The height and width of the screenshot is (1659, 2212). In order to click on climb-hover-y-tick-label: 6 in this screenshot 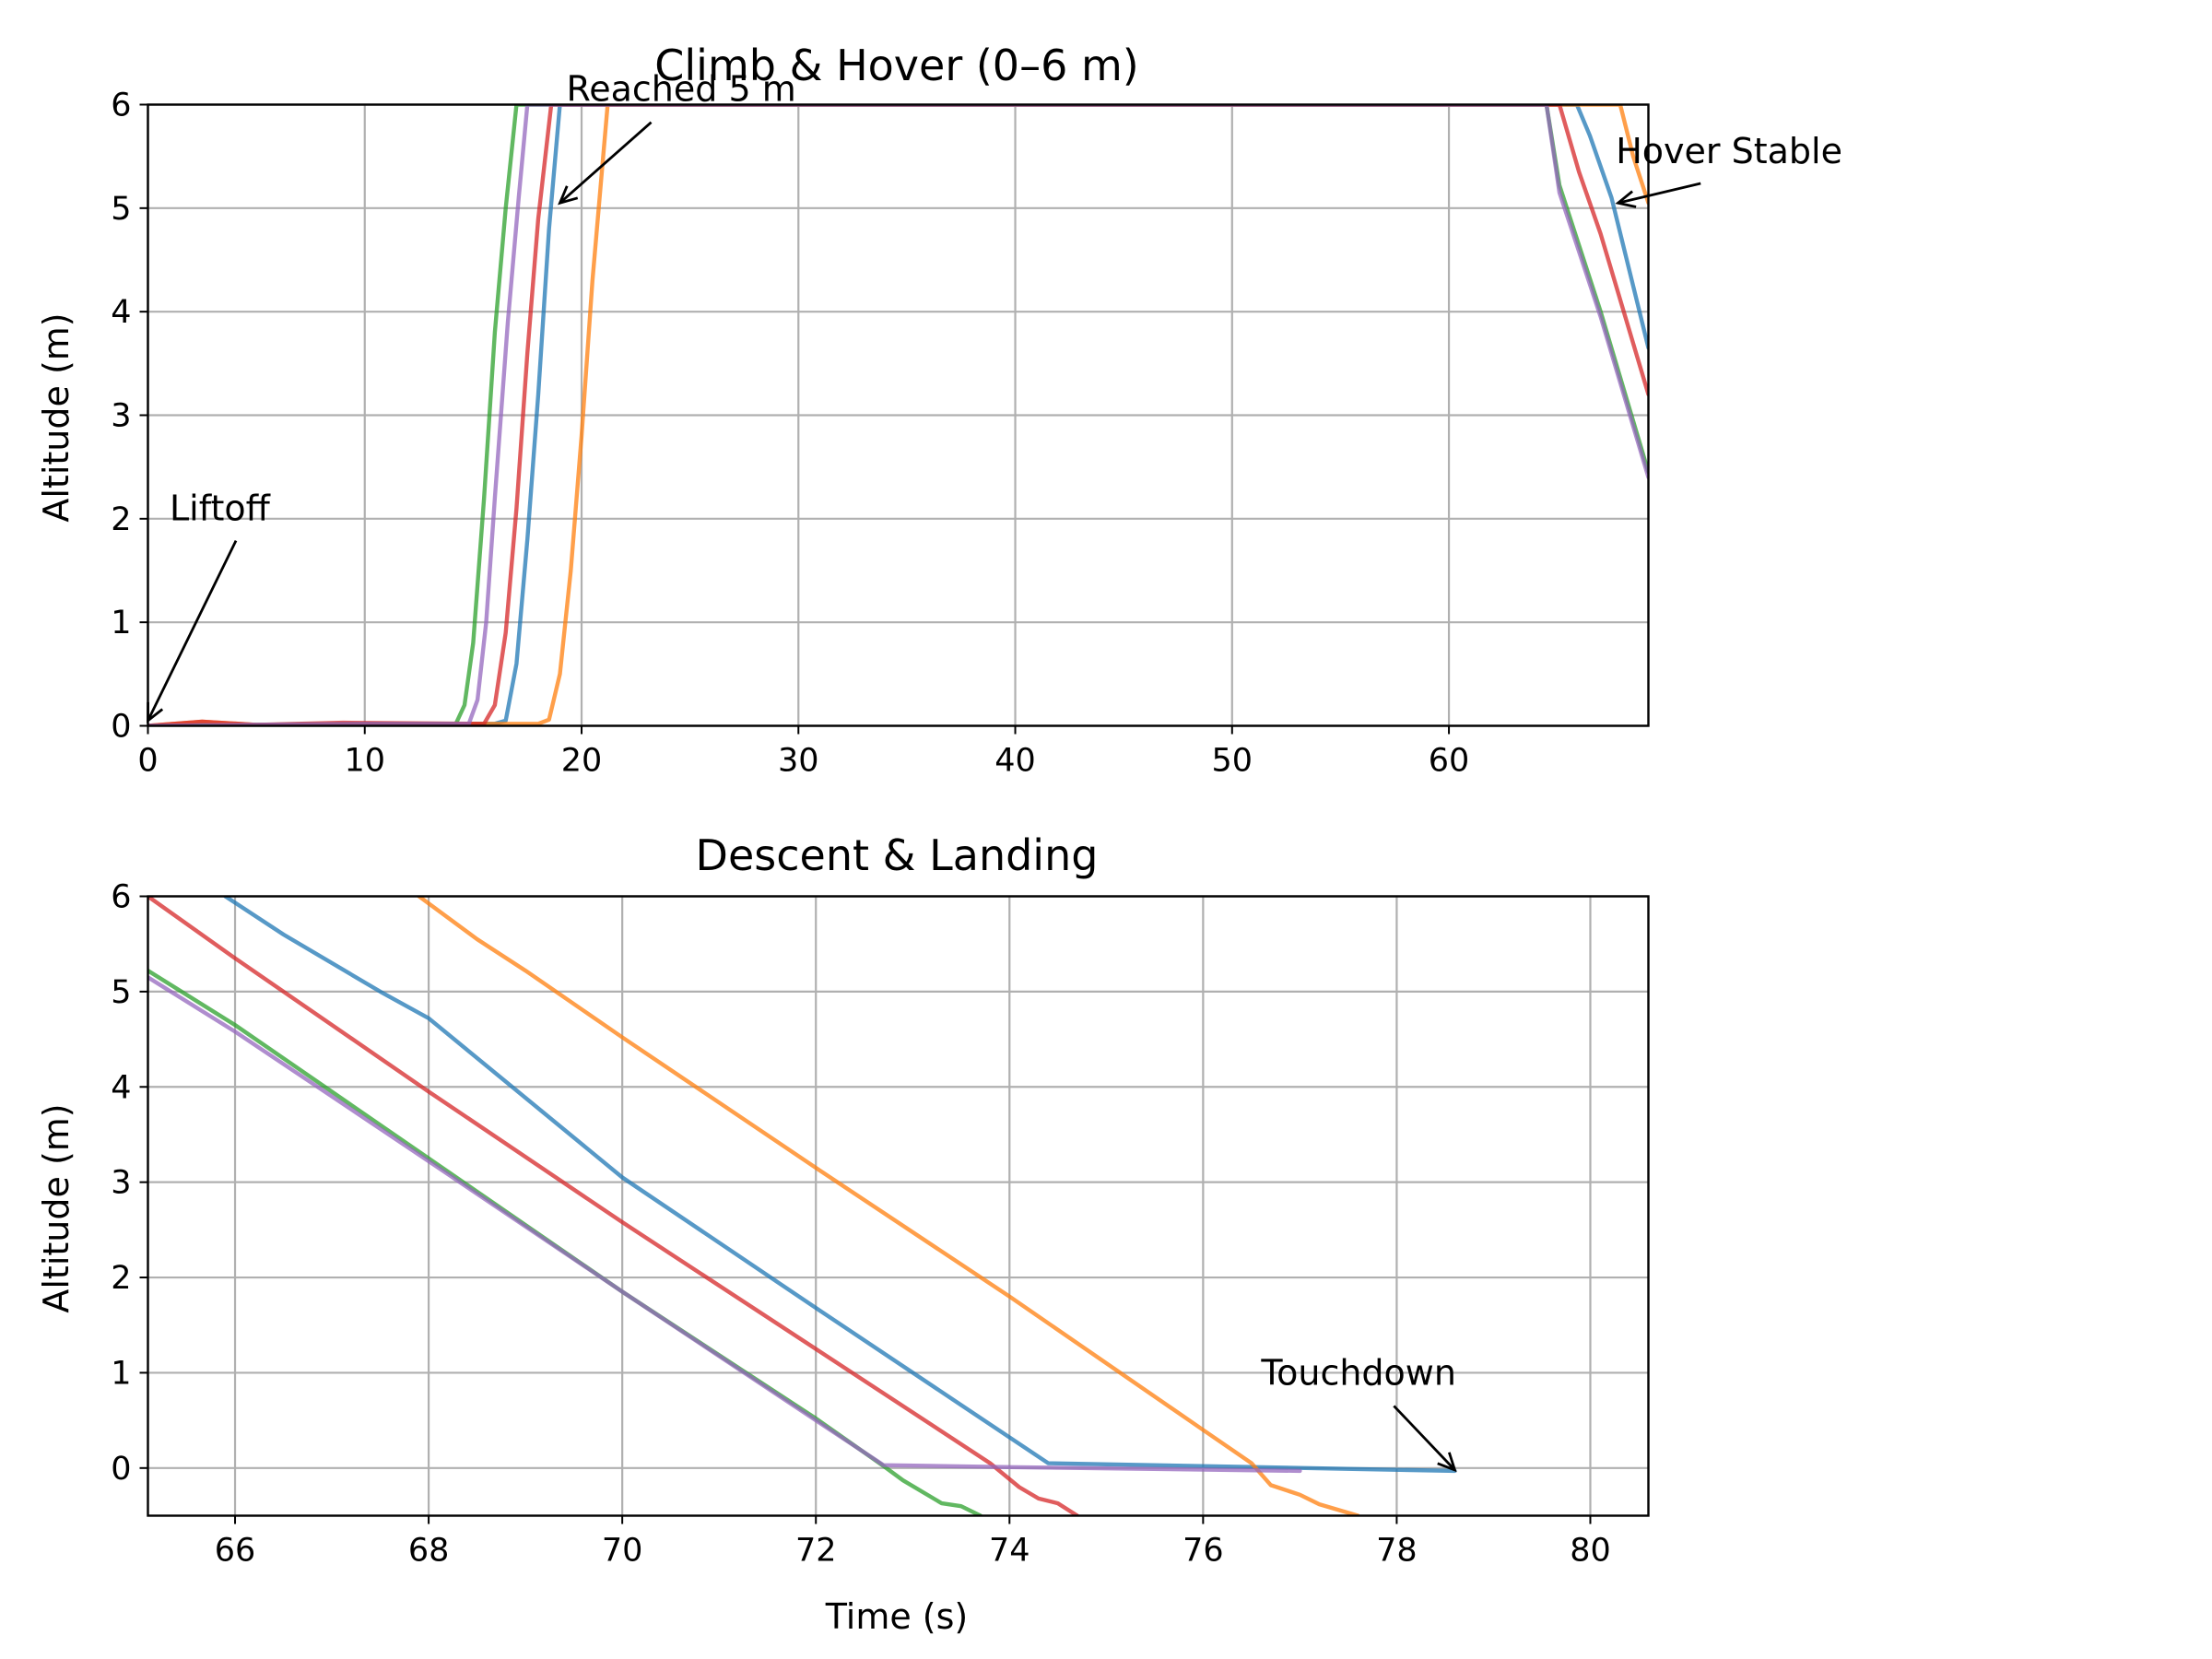, I will do `click(121, 106)`.